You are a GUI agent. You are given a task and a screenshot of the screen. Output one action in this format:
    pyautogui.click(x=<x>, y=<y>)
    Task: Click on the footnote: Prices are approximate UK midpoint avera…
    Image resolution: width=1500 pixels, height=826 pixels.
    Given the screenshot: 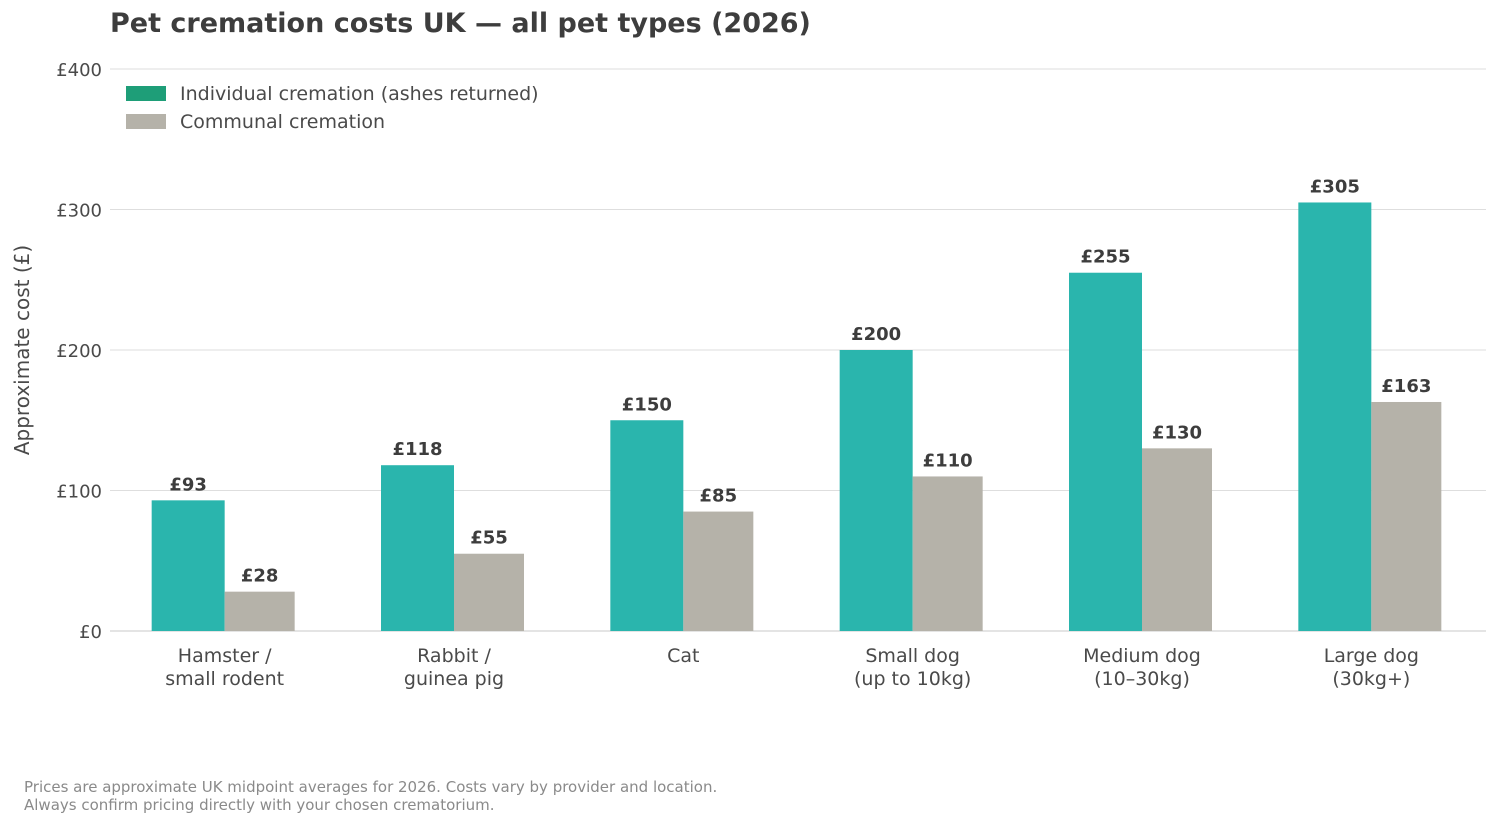 What is the action you would take?
    pyautogui.click(x=370, y=796)
    